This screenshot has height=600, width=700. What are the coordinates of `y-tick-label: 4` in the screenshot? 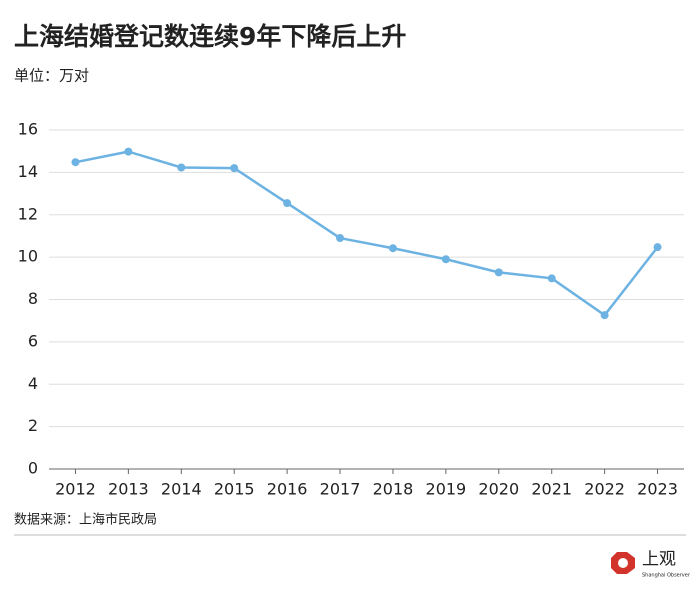 It's located at (33, 383).